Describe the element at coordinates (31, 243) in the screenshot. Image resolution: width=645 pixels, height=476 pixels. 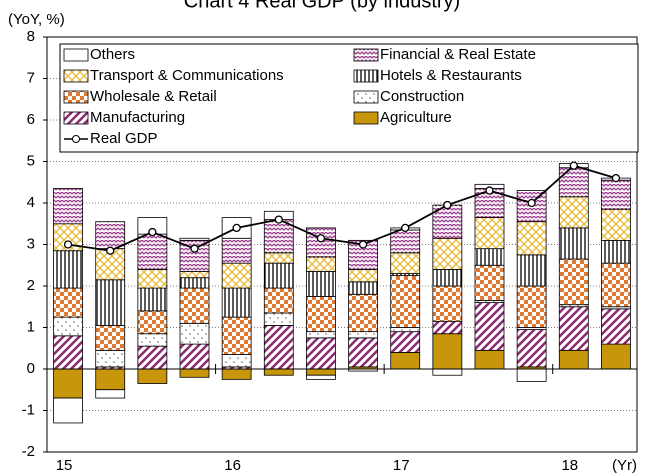
I see `y-tick-label: 3` at that location.